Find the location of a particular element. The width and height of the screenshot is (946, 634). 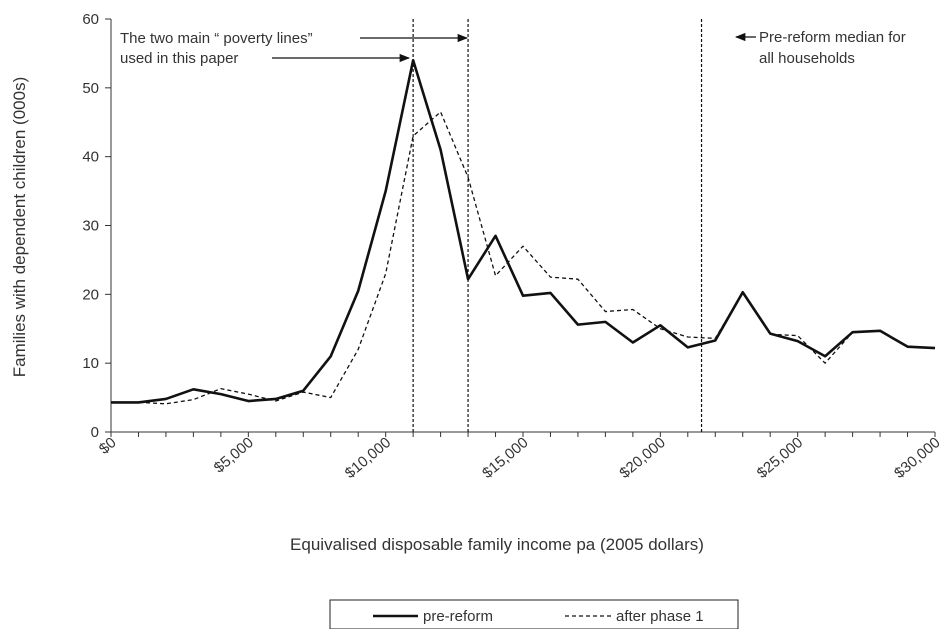

y-tick-label: 0 is located at coordinates (95, 432).